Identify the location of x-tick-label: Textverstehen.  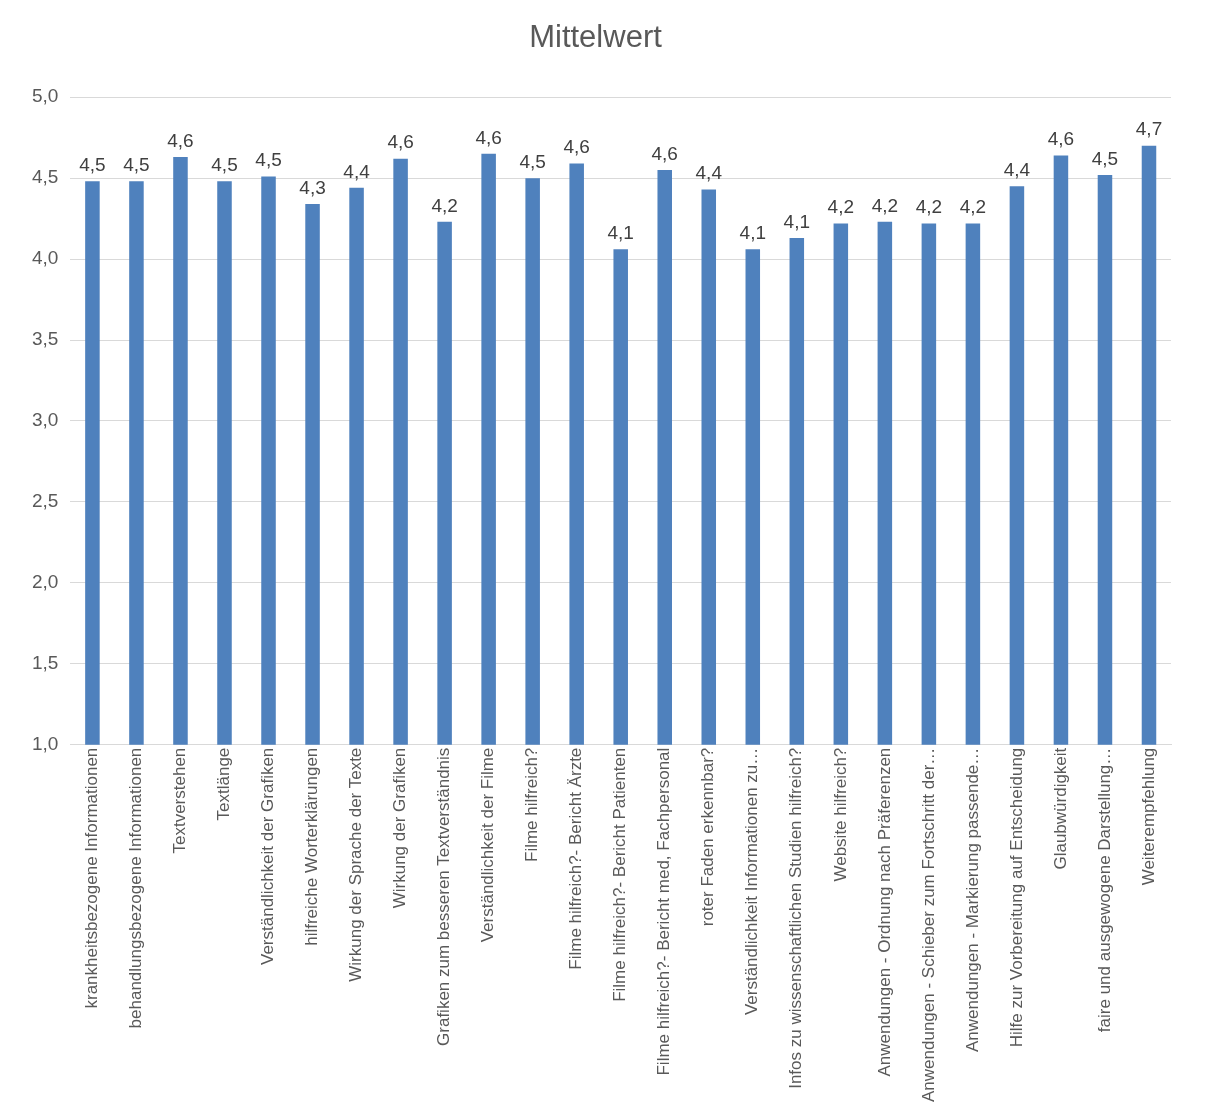
(180, 800).